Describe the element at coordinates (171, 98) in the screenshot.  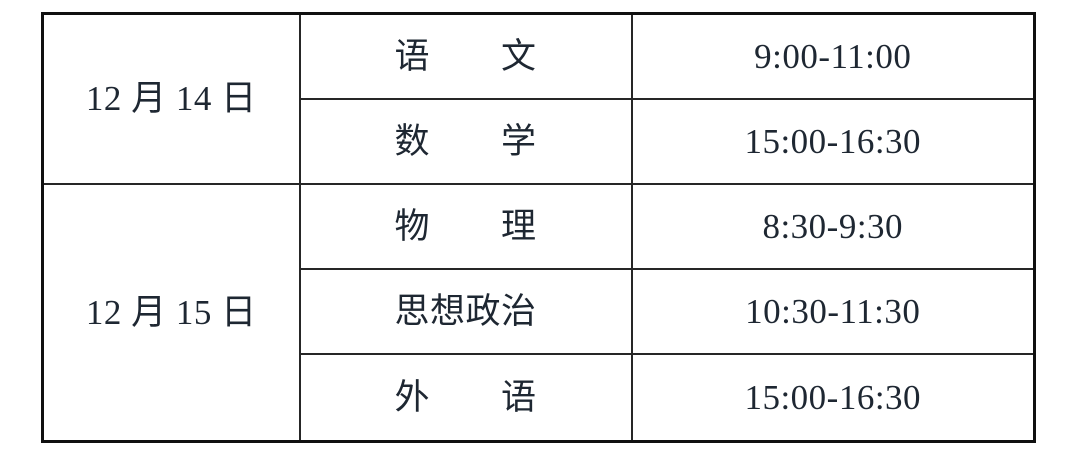
I see `date-cell-dec-14: 12 月 14 日` at that location.